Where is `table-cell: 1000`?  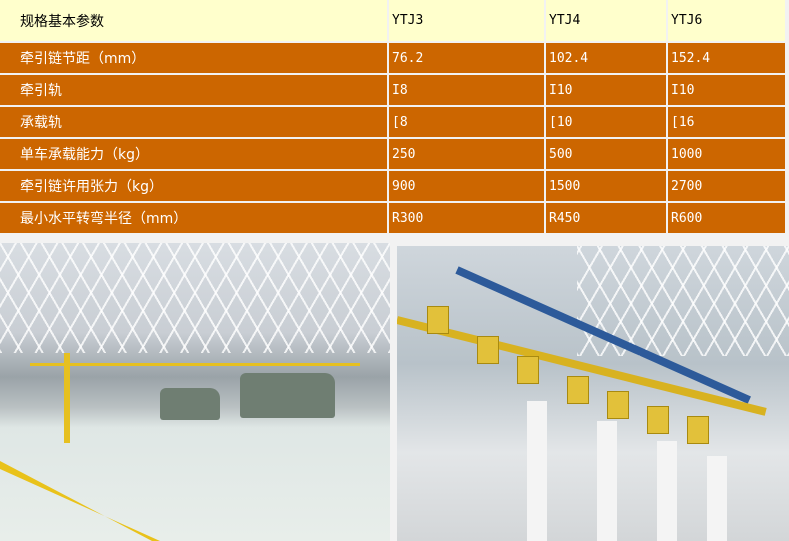 table-cell: 1000 is located at coordinates (726, 154).